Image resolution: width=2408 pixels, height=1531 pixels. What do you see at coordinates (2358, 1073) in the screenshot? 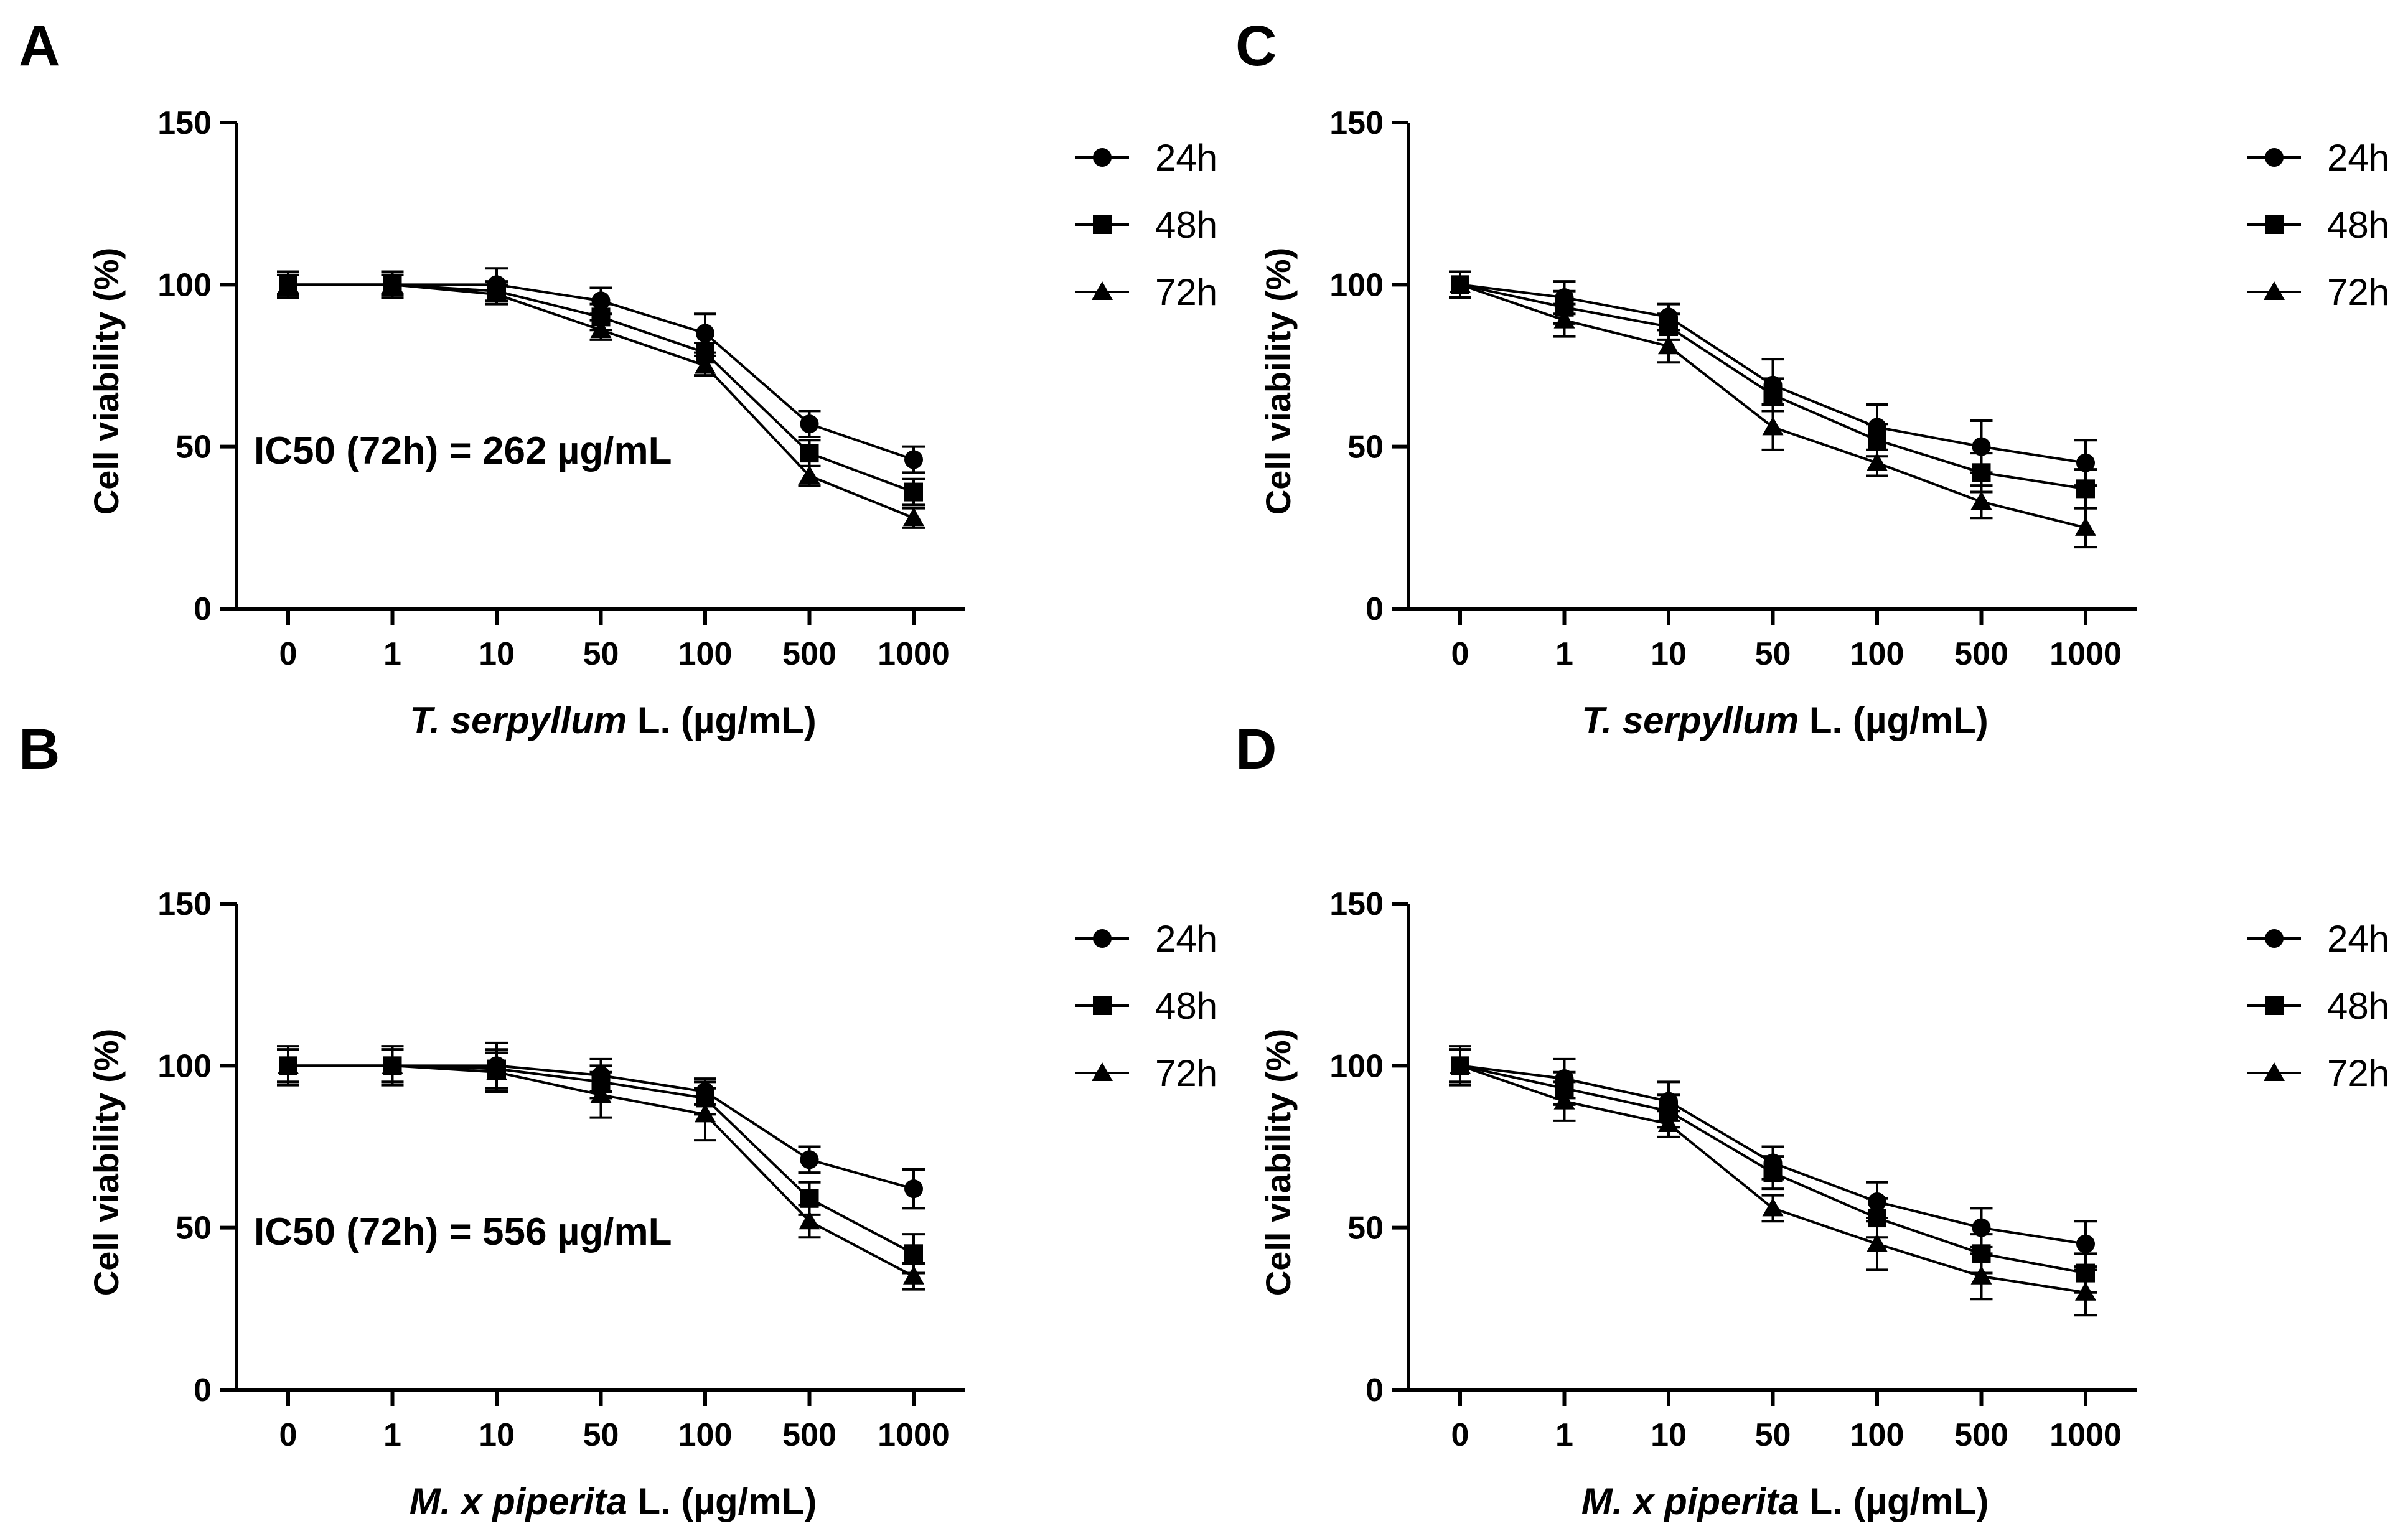
I see `legend-label: 72h` at bounding box center [2358, 1073].